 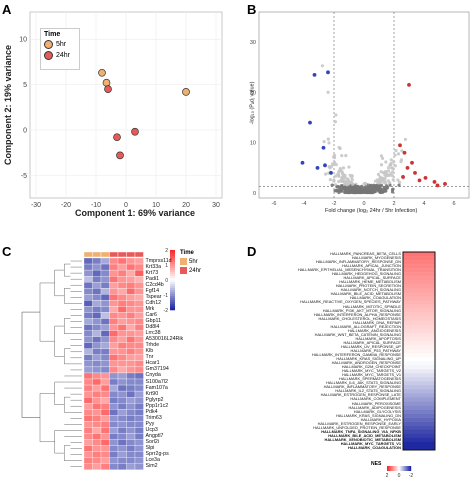 What do you see at coordinates (357, 314) in the screenshot?
I see `pathway-label: HALLMARK_INTERFERON_ALPHA_RESPONSE` at bounding box center [357, 314].